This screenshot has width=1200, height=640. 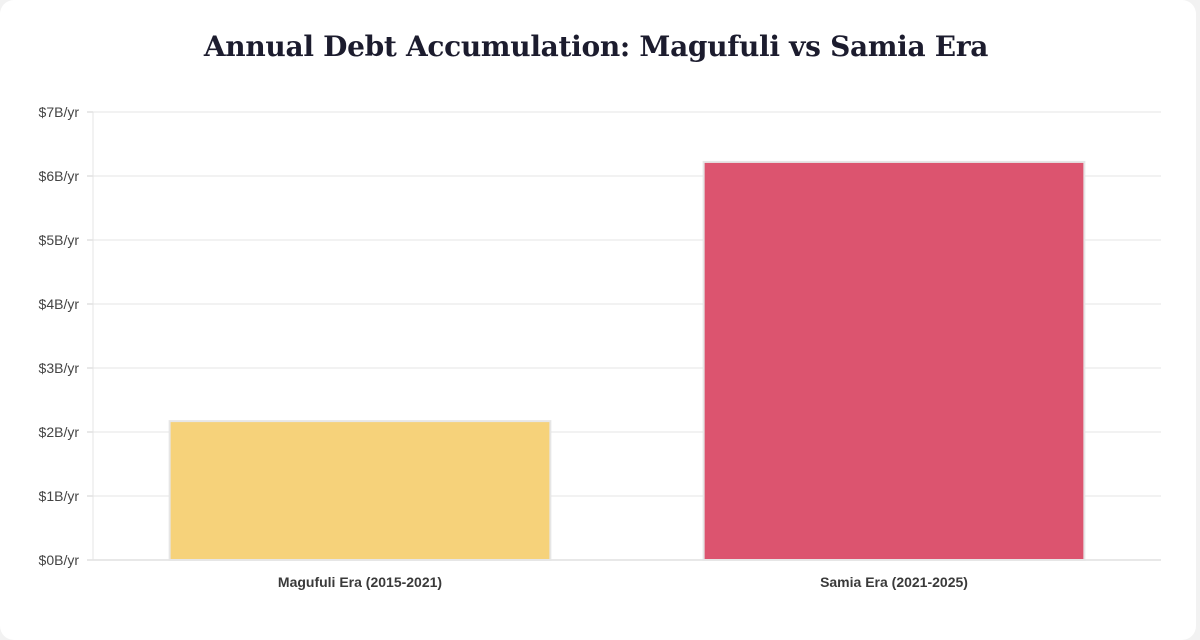 What do you see at coordinates (59, 368) in the screenshot?
I see `y-tick-label: $3B/yr` at bounding box center [59, 368].